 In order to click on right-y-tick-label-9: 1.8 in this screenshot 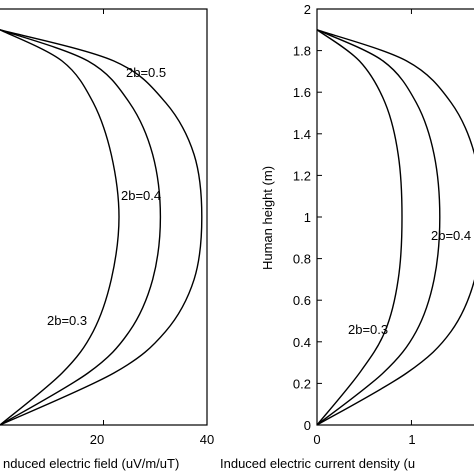, I will do `click(302, 51)`.